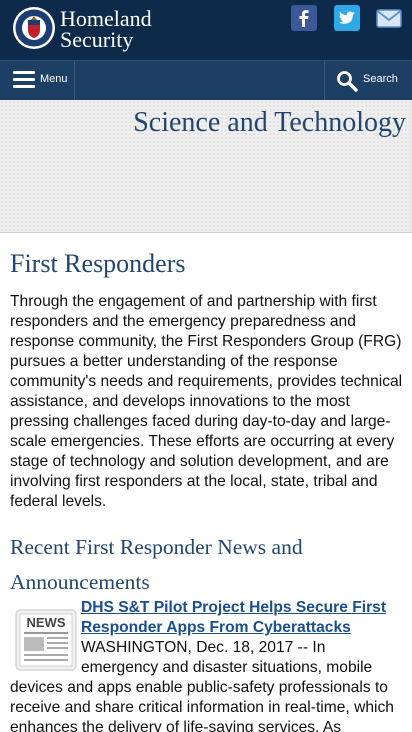 The image size is (412, 732). I want to click on newspaper-icon: NEWS, so click(46, 640).